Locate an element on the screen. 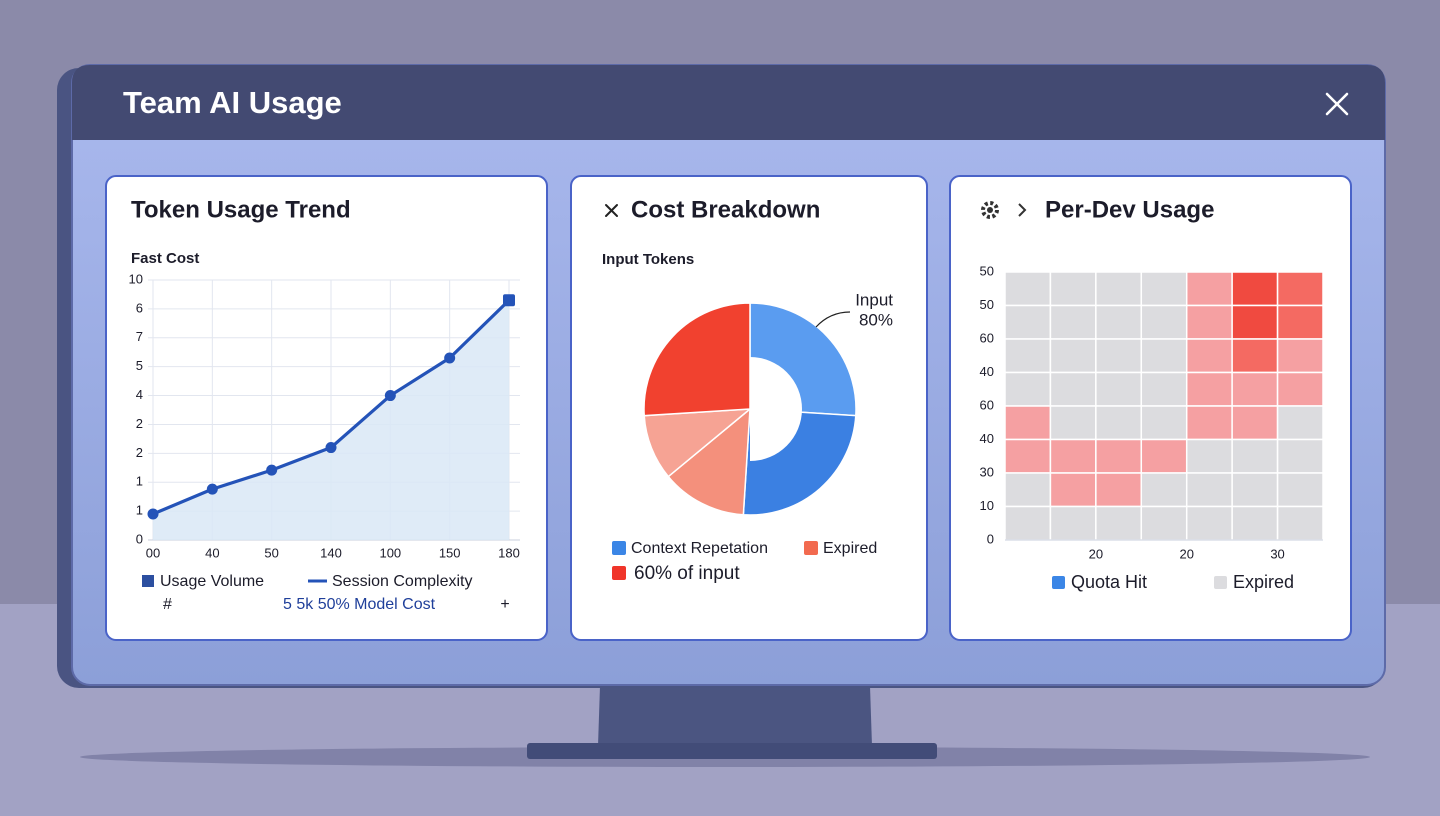  leader-line is located at coordinates (833, 319).